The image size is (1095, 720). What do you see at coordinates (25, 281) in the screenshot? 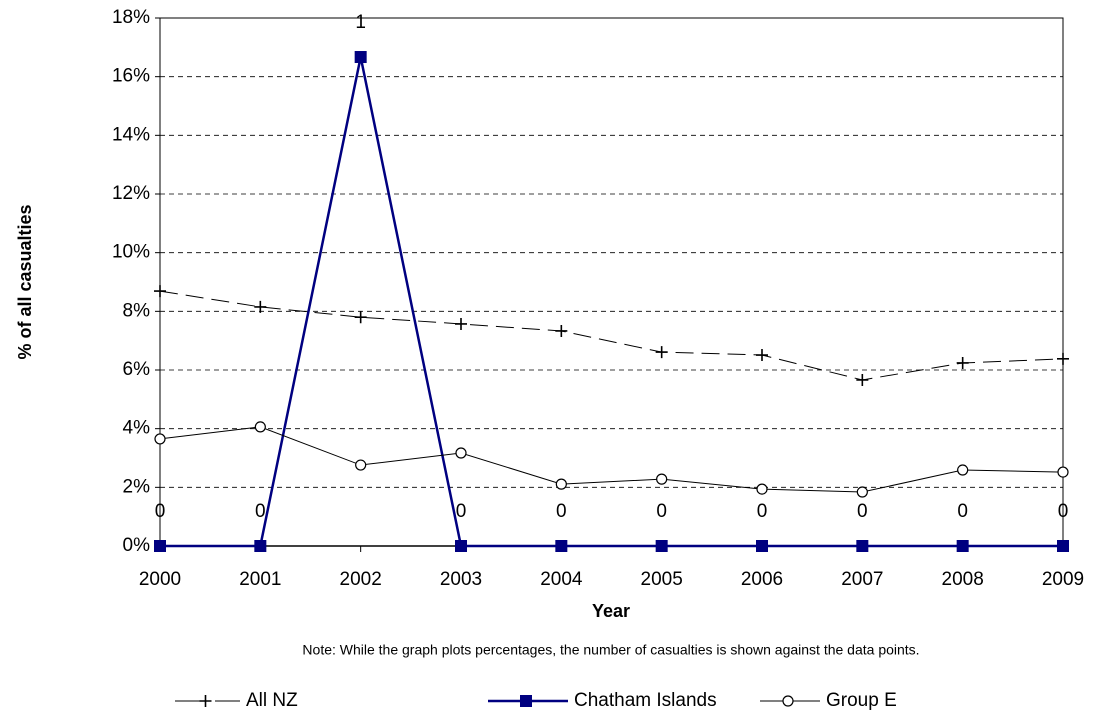
I see `y-axis-label: % of all casualties` at bounding box center [25, 281].